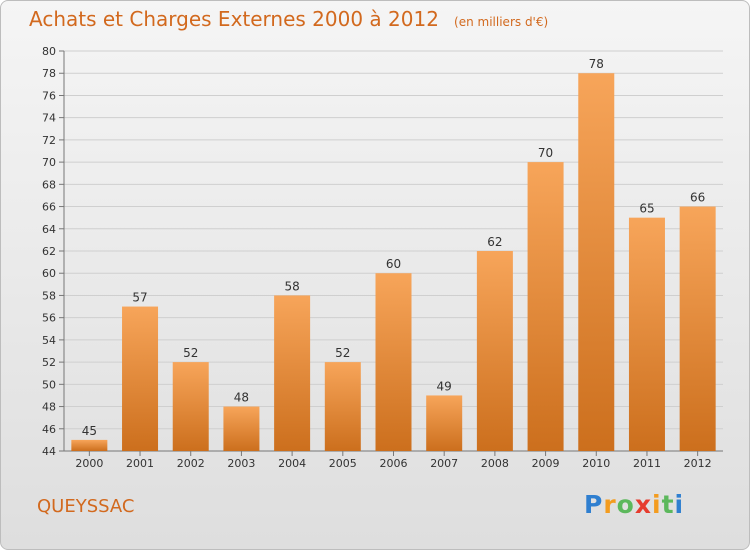 Image resolution: width=750 pixels, height=550 pixels. What do you see at coordinates (495, 463) in the screenshot?
I see `x-tick-label: 2008` at bounding box center [495, 463].